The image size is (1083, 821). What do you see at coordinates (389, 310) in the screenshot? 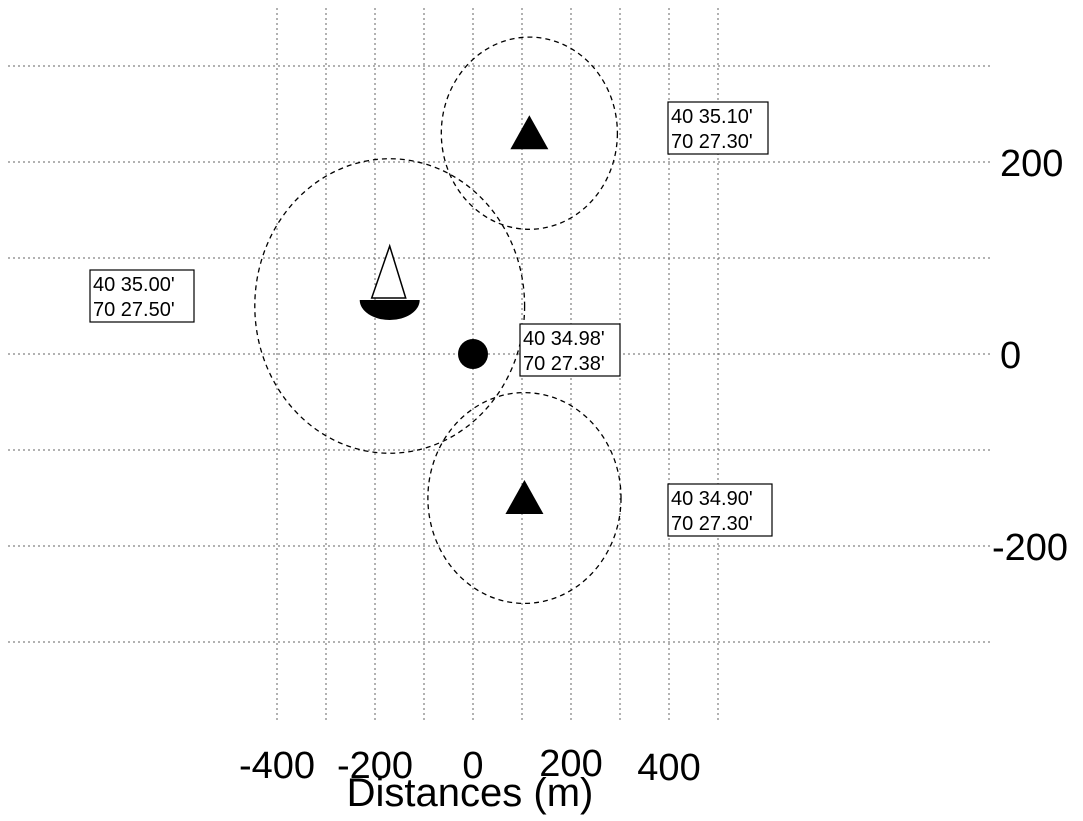
I see `ship-hull` at bounding box center [389, 310].